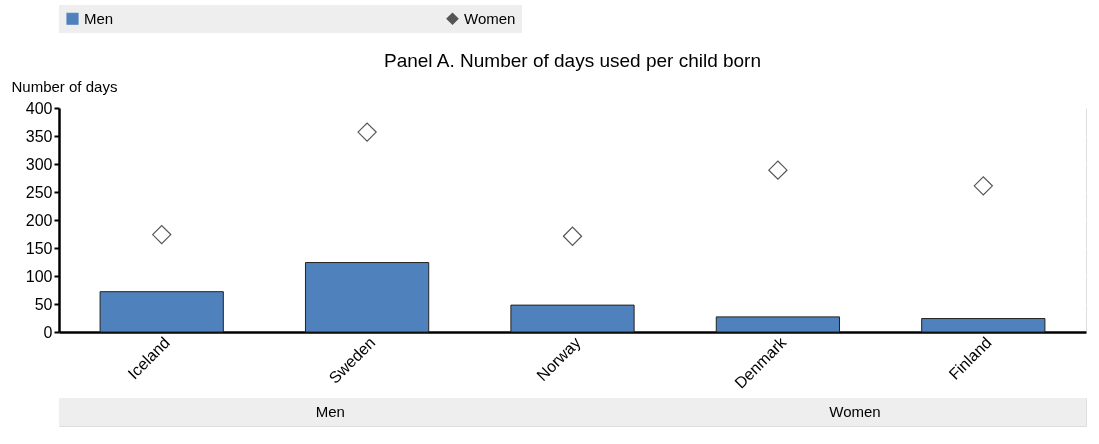 This screenshot has height=444, width=1099. I want to click on legend-label: Women, so click(490, 18).